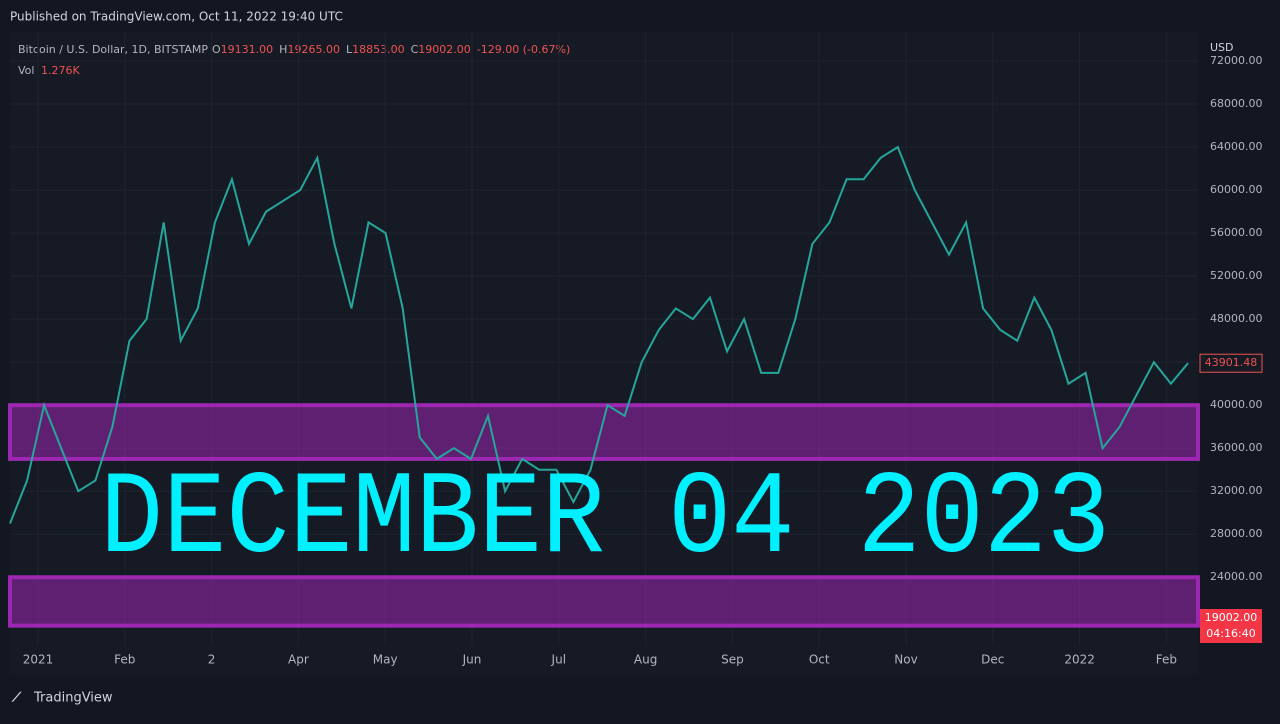  What do you see at coordinates (558, 660) in the screenshot?
I see `x-tick-label: Jul` at bounding box center [558, 660].